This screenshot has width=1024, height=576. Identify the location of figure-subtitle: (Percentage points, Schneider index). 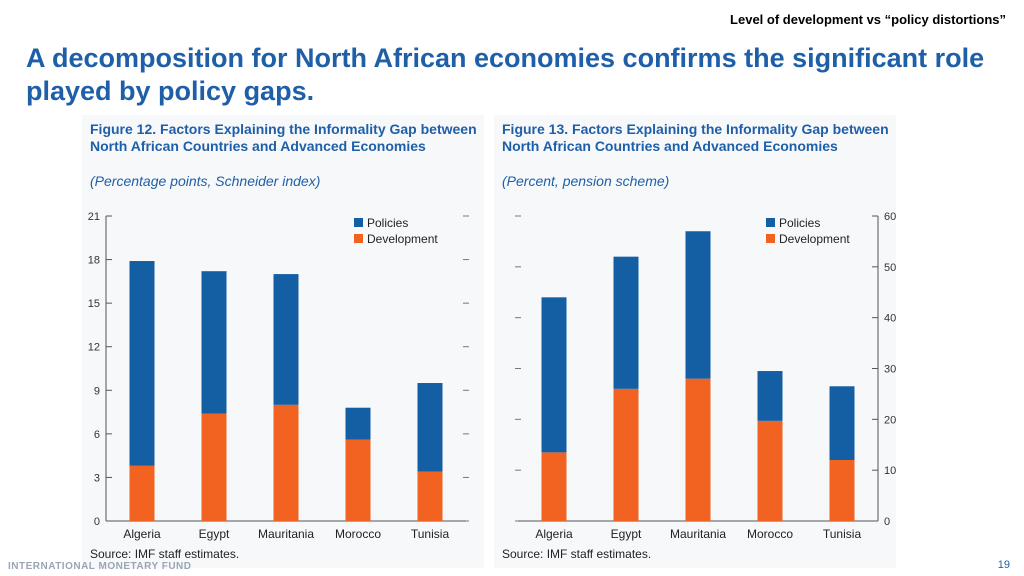
(205, 181).